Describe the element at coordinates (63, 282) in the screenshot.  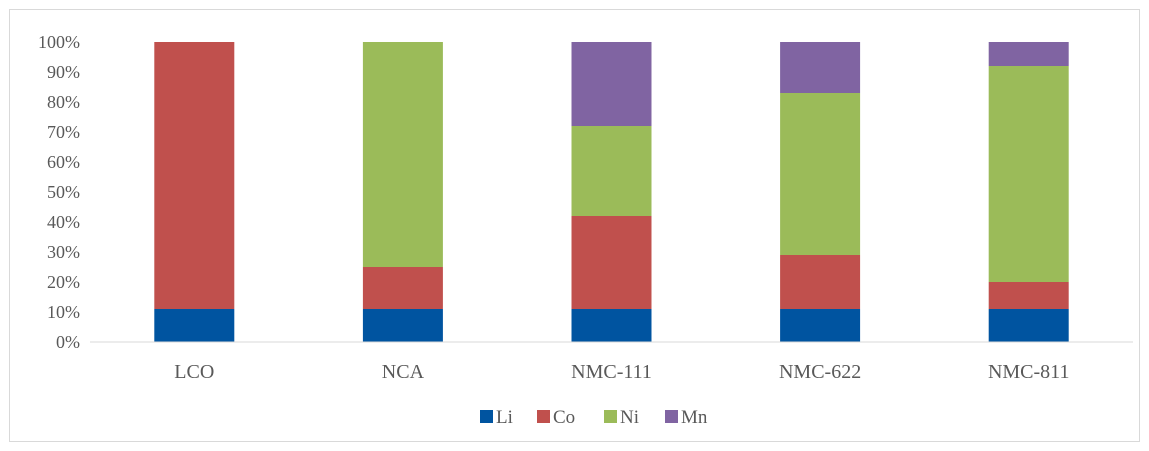
I see `y-tick-label: 20%` at that location.